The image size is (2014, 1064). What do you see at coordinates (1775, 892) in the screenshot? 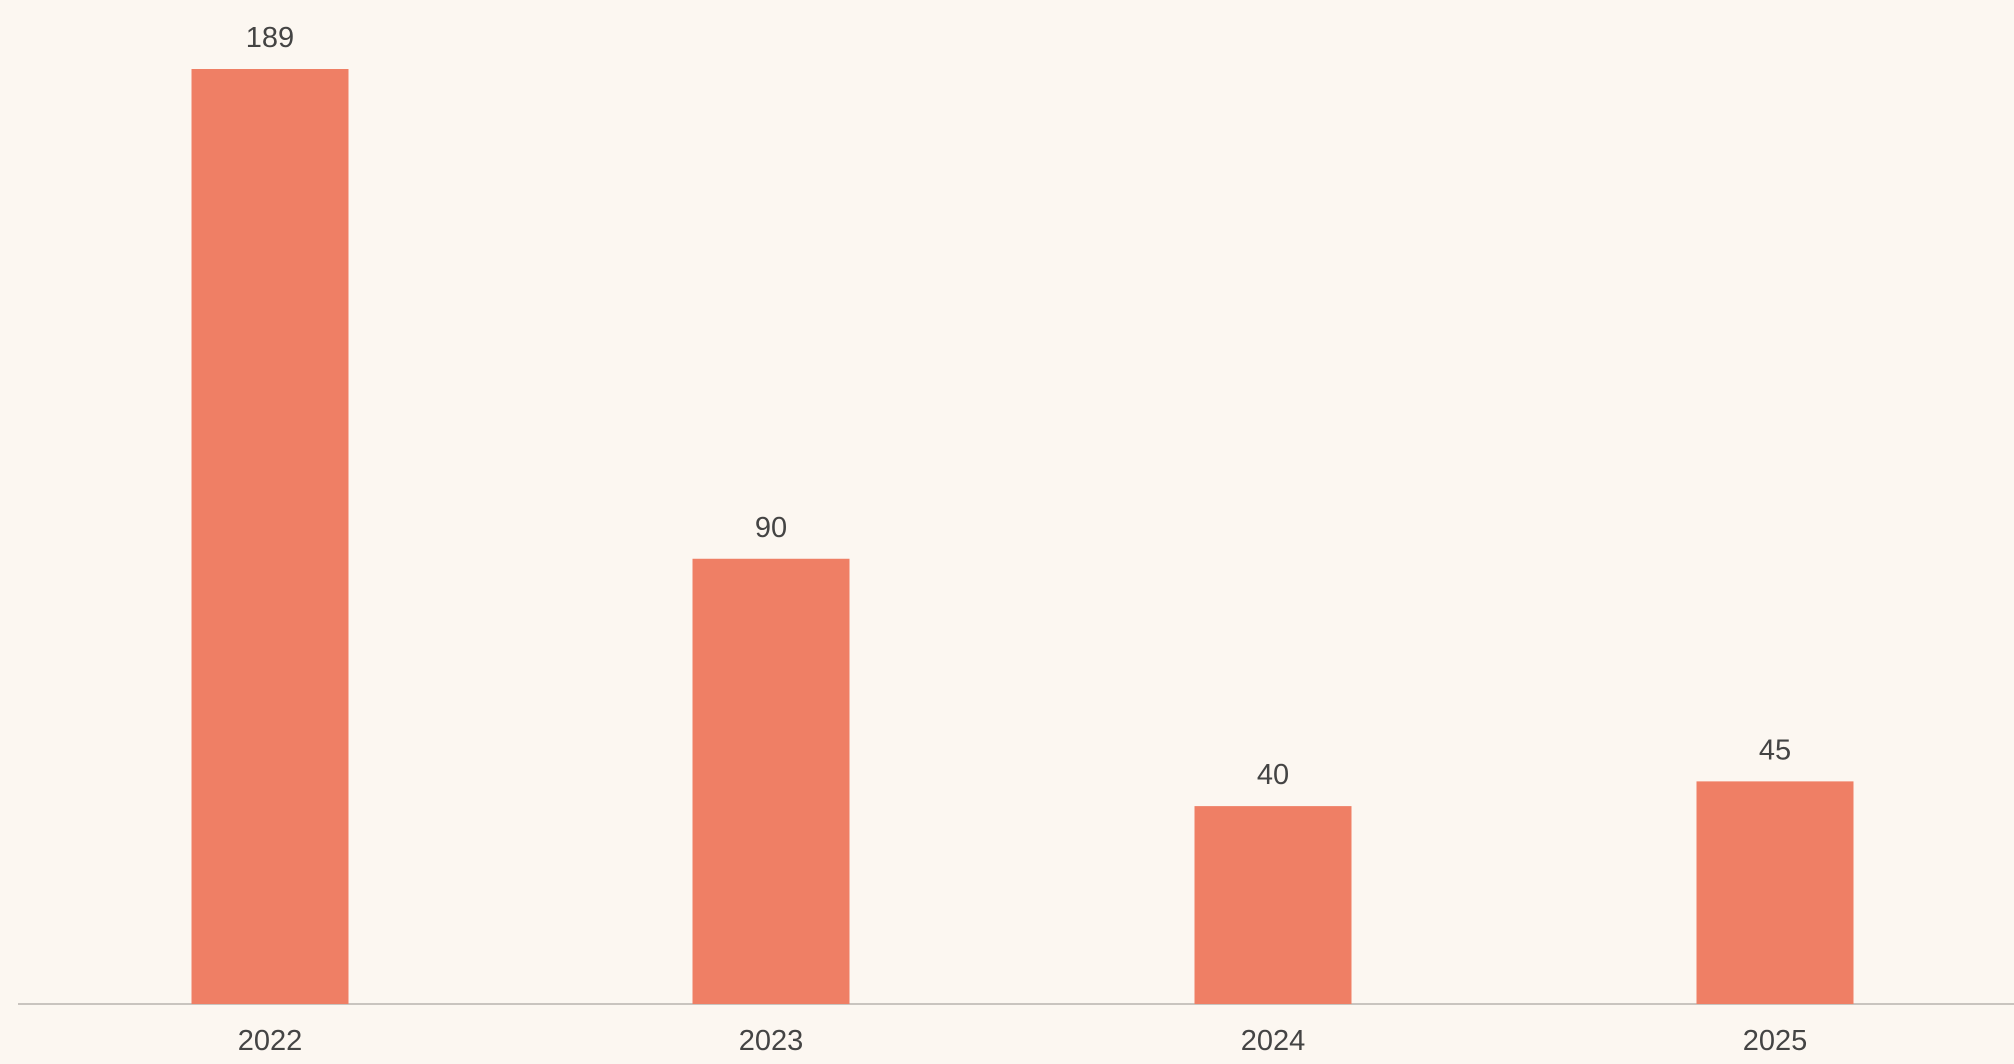
I see `bar-2025` at bounding box center [1775, 892].